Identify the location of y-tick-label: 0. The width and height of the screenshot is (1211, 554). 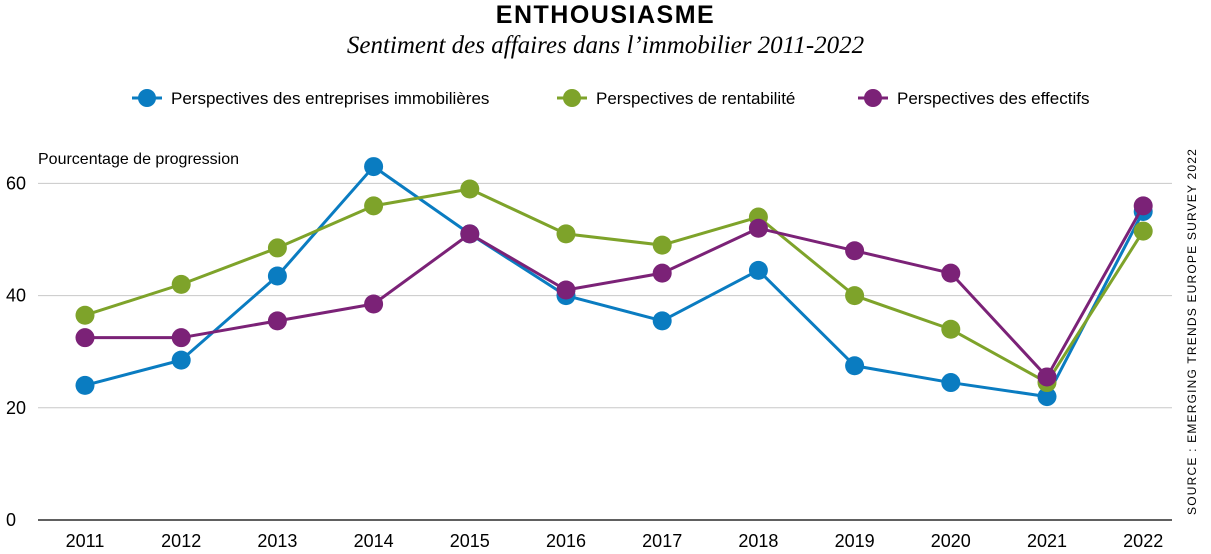
(11, 520).